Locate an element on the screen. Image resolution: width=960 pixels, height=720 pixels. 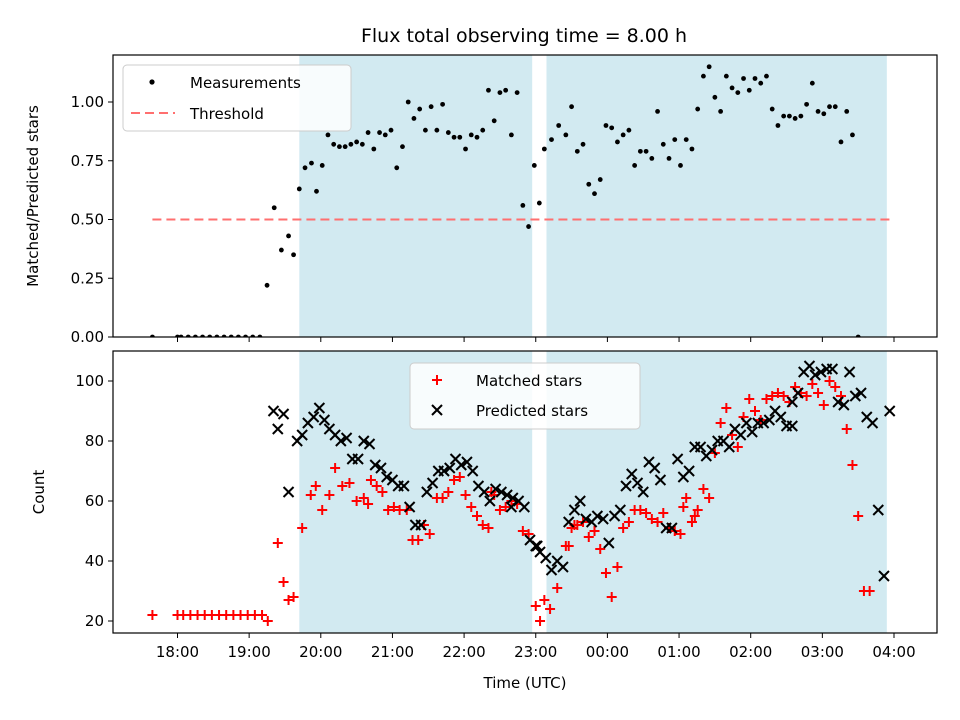
chart-title: Flux total observing time = 8.00 h is located at coordinates (524, 36).